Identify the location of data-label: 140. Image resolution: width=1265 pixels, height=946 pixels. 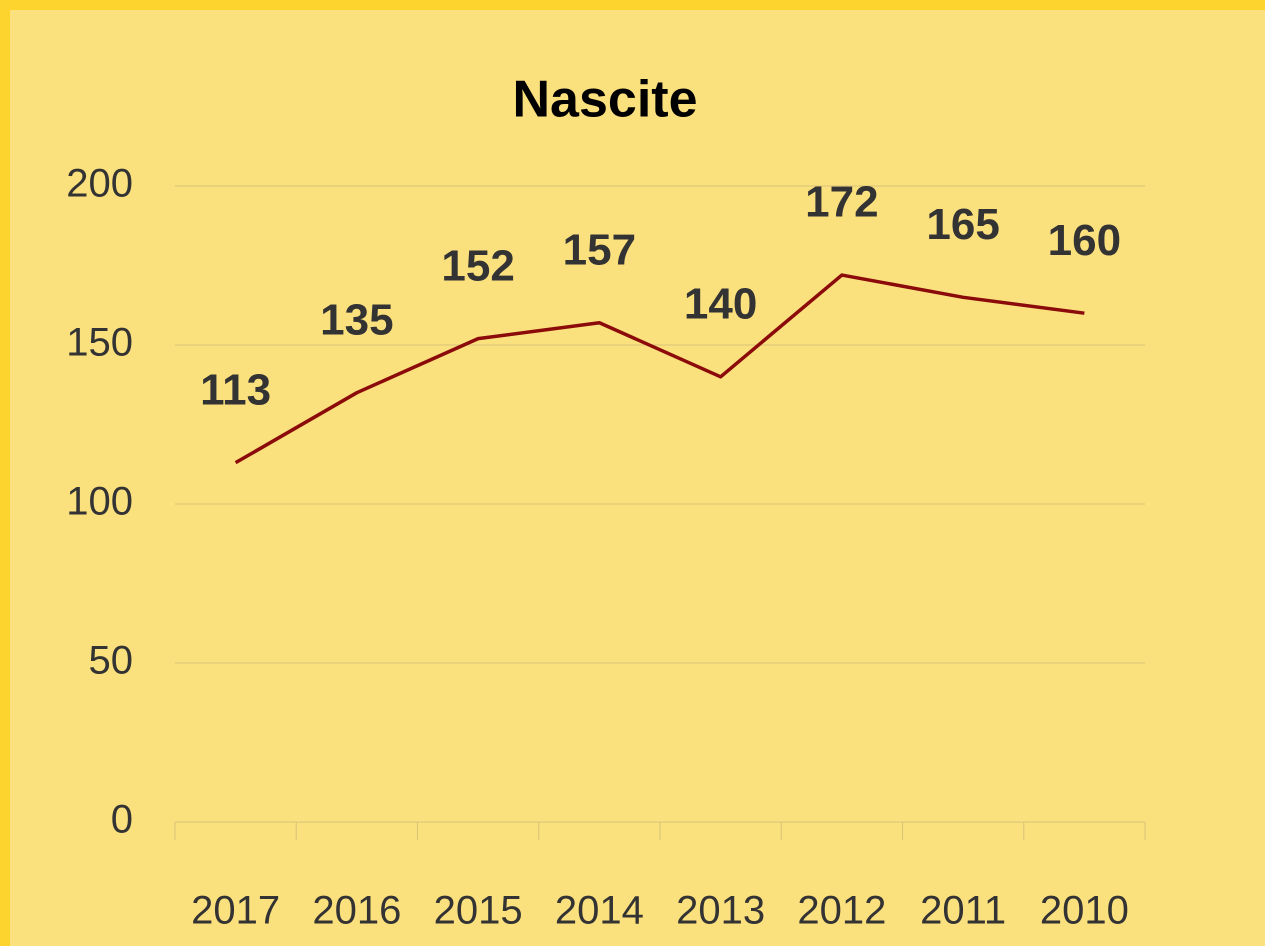
(720, 303).